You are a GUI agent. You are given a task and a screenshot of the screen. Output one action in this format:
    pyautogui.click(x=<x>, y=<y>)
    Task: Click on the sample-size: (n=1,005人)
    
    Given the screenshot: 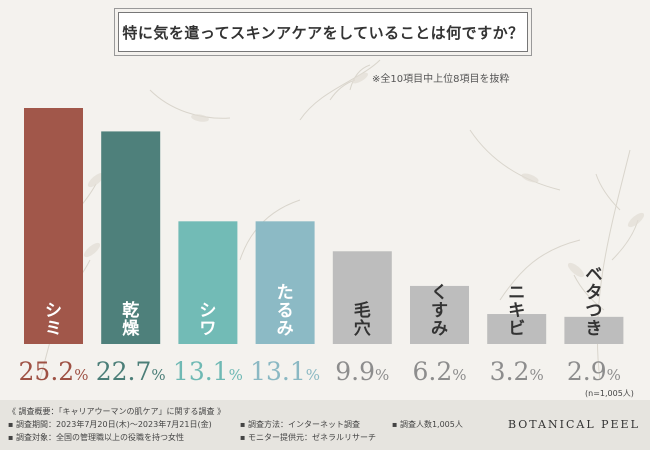 What is the action you would take?
    pyautogui.click(x=609, y=393)
    